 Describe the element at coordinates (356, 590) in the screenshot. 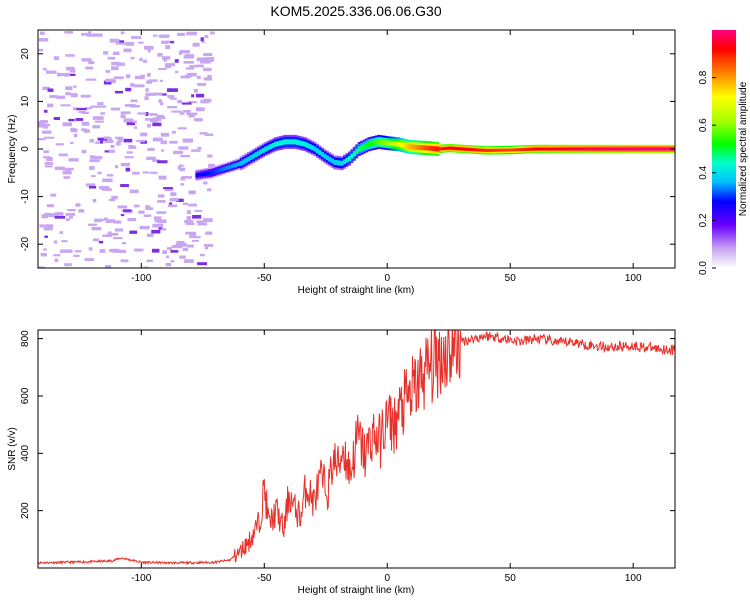

I see `snr-x-title: Height of straight line (km)` at that location.